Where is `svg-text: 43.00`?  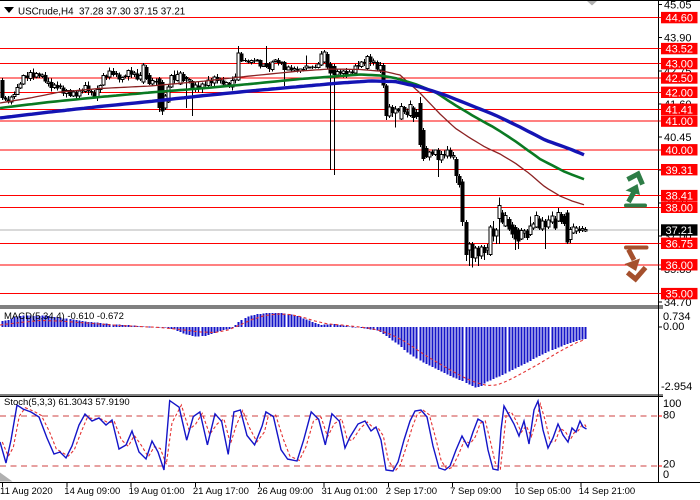
svg-text: 43.00 is located at coordinates (680, 65).